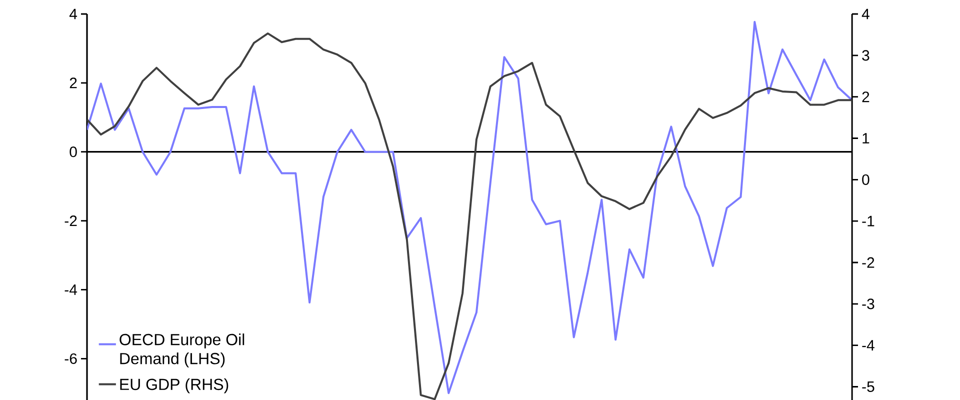 This screenshot has width=960, height=400. What do you see at coordinates (866, 55) in the screenshot?
I see `y2-tick-label: 3` at bounding box center [866, 55].